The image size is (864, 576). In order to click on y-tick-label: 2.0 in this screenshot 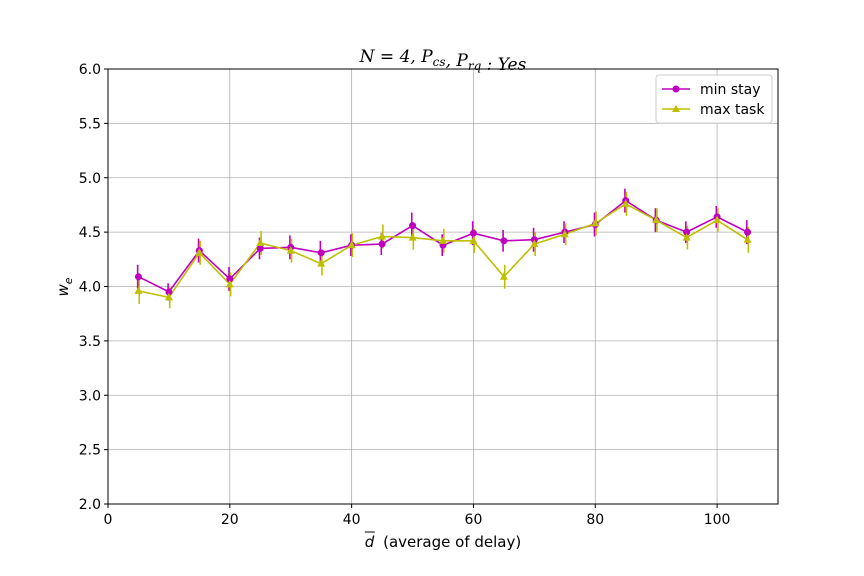, I will do `click(90, 505)`.